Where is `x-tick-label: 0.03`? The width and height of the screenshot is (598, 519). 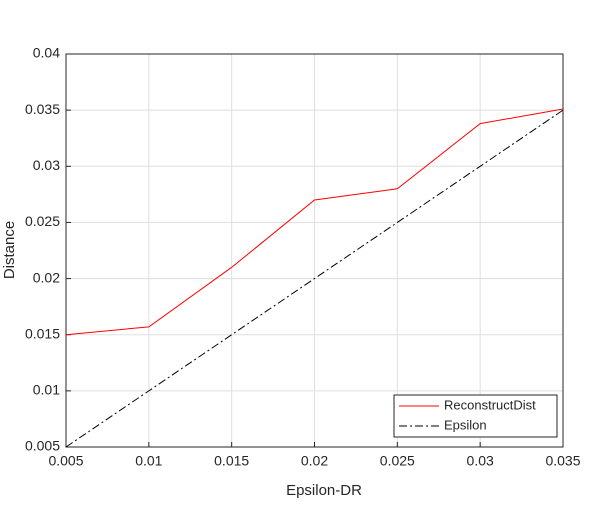 x-tick-label: 0.03 is located at coordinates (480, 461).